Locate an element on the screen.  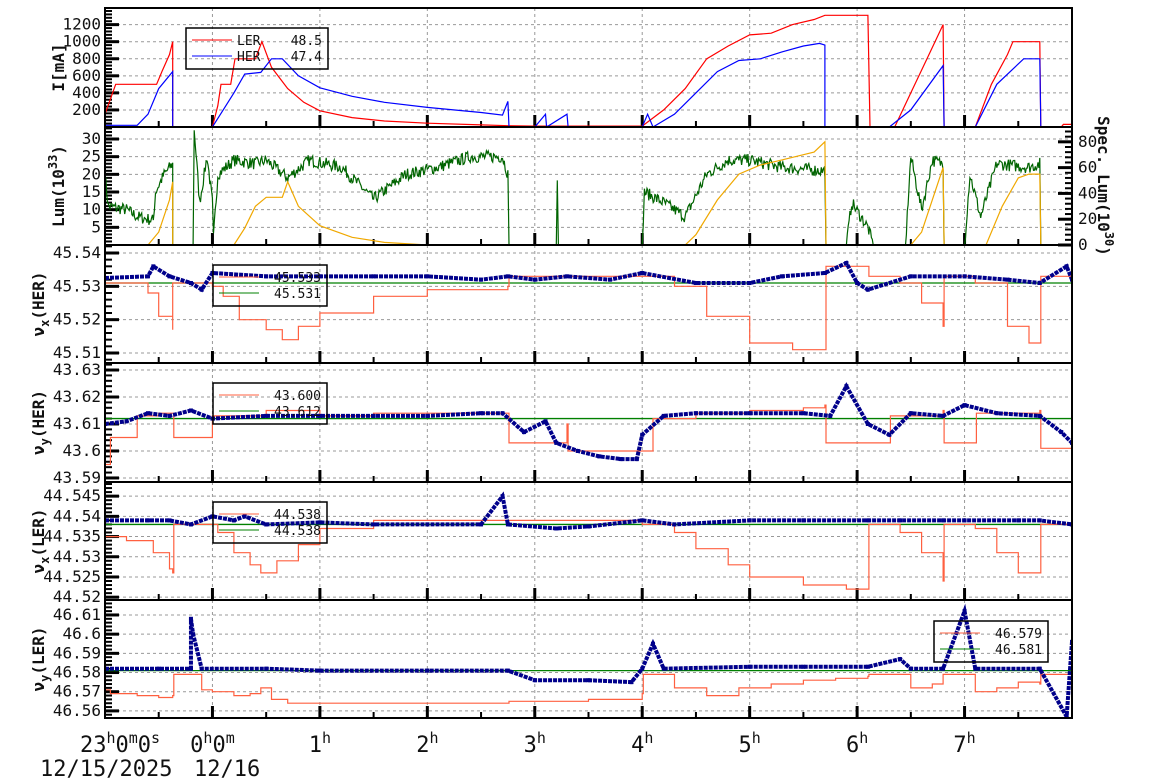
y2-tick-label: 80 is located at coordinates (1087, 141).